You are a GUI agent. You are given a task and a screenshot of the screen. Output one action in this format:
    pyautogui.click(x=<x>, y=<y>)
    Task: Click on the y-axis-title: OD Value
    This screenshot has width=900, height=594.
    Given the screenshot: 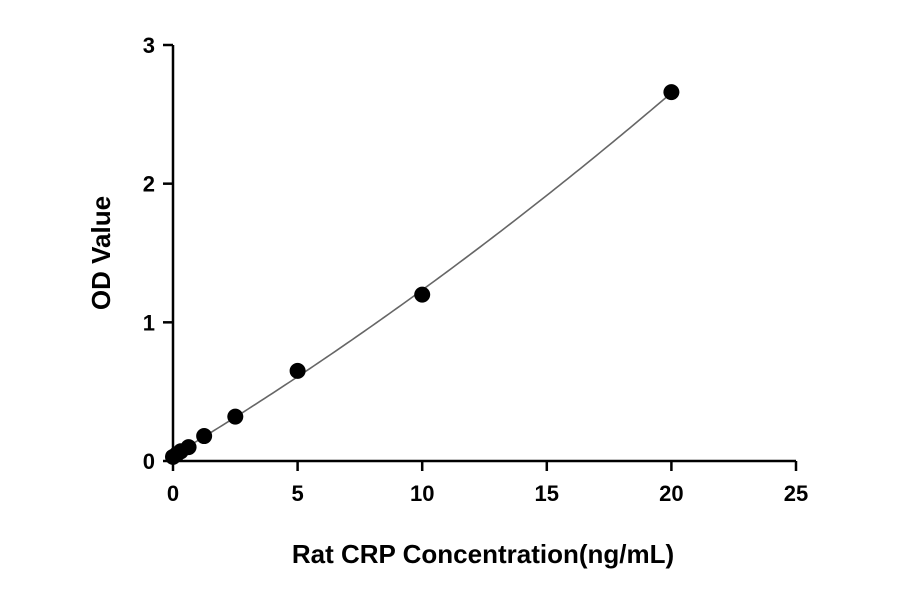 What is the action you would take?
    pyautogui.click(x=101, y=253)
    